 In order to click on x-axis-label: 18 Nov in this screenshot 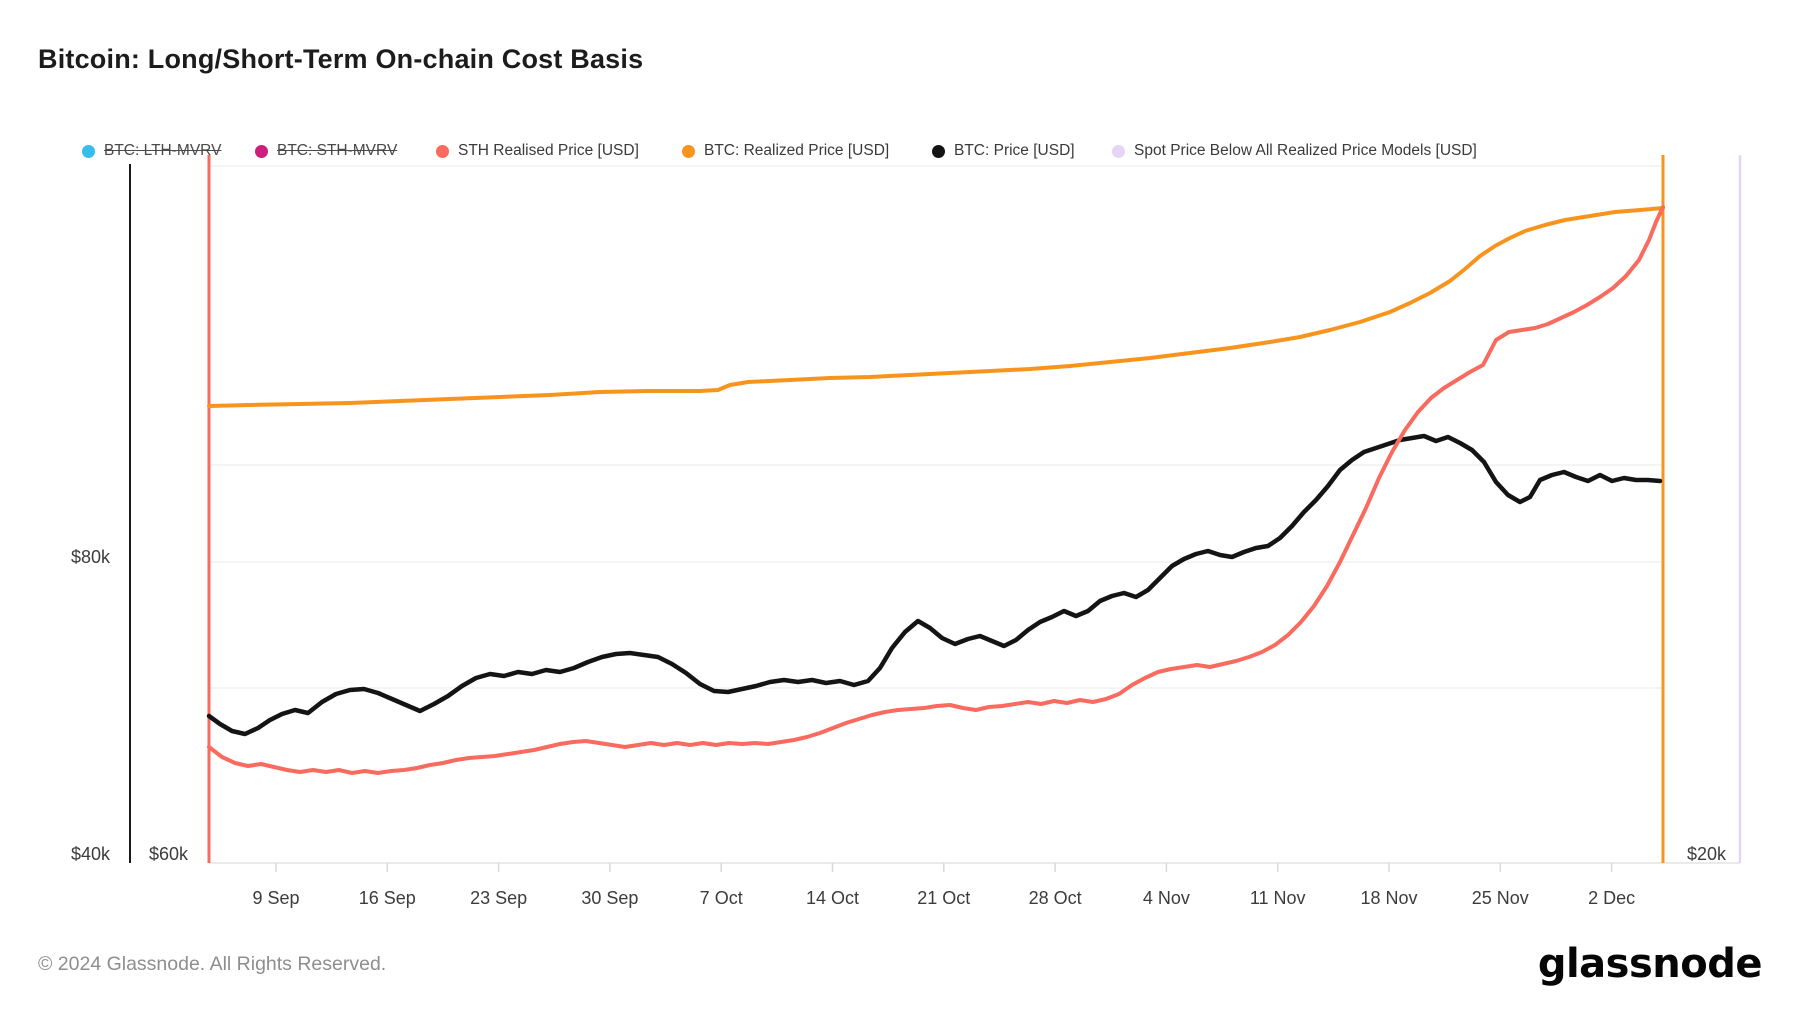, I will do `click(1389, 898)`.